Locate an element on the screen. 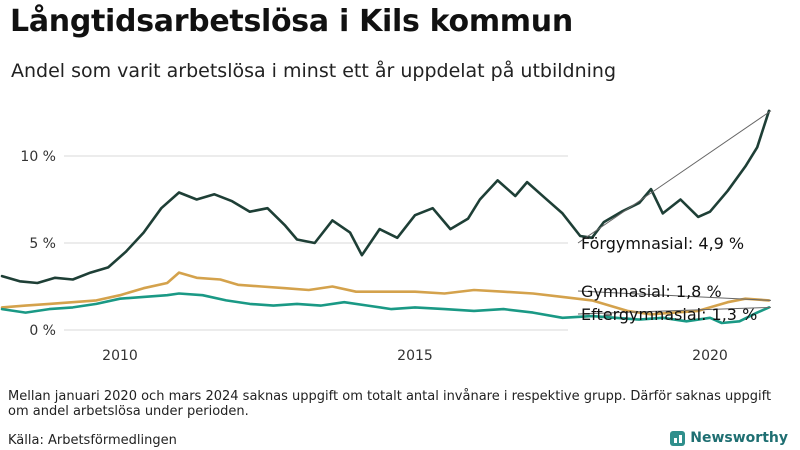  series-end-label: Gymnasial: 1,8 % is located at coordinates (651, 291).